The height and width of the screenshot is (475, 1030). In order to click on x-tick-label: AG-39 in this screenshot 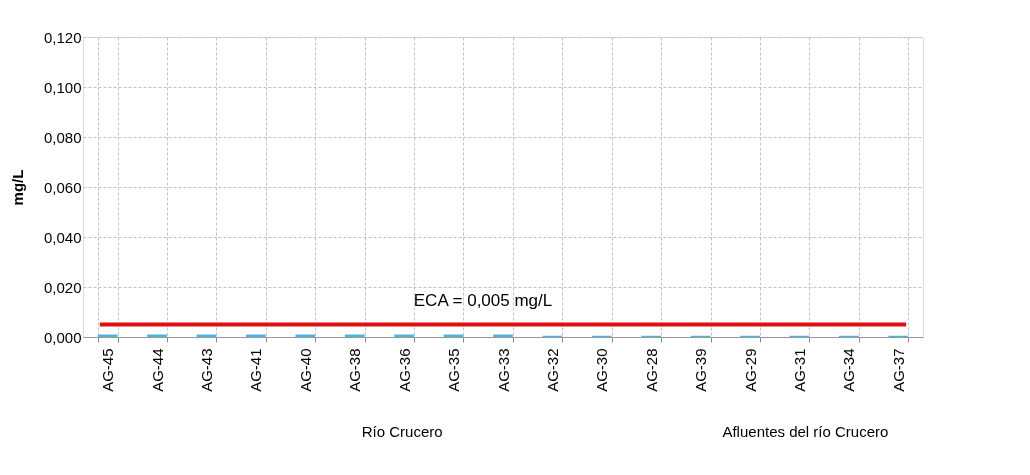, I will do `click(701, 370)`.